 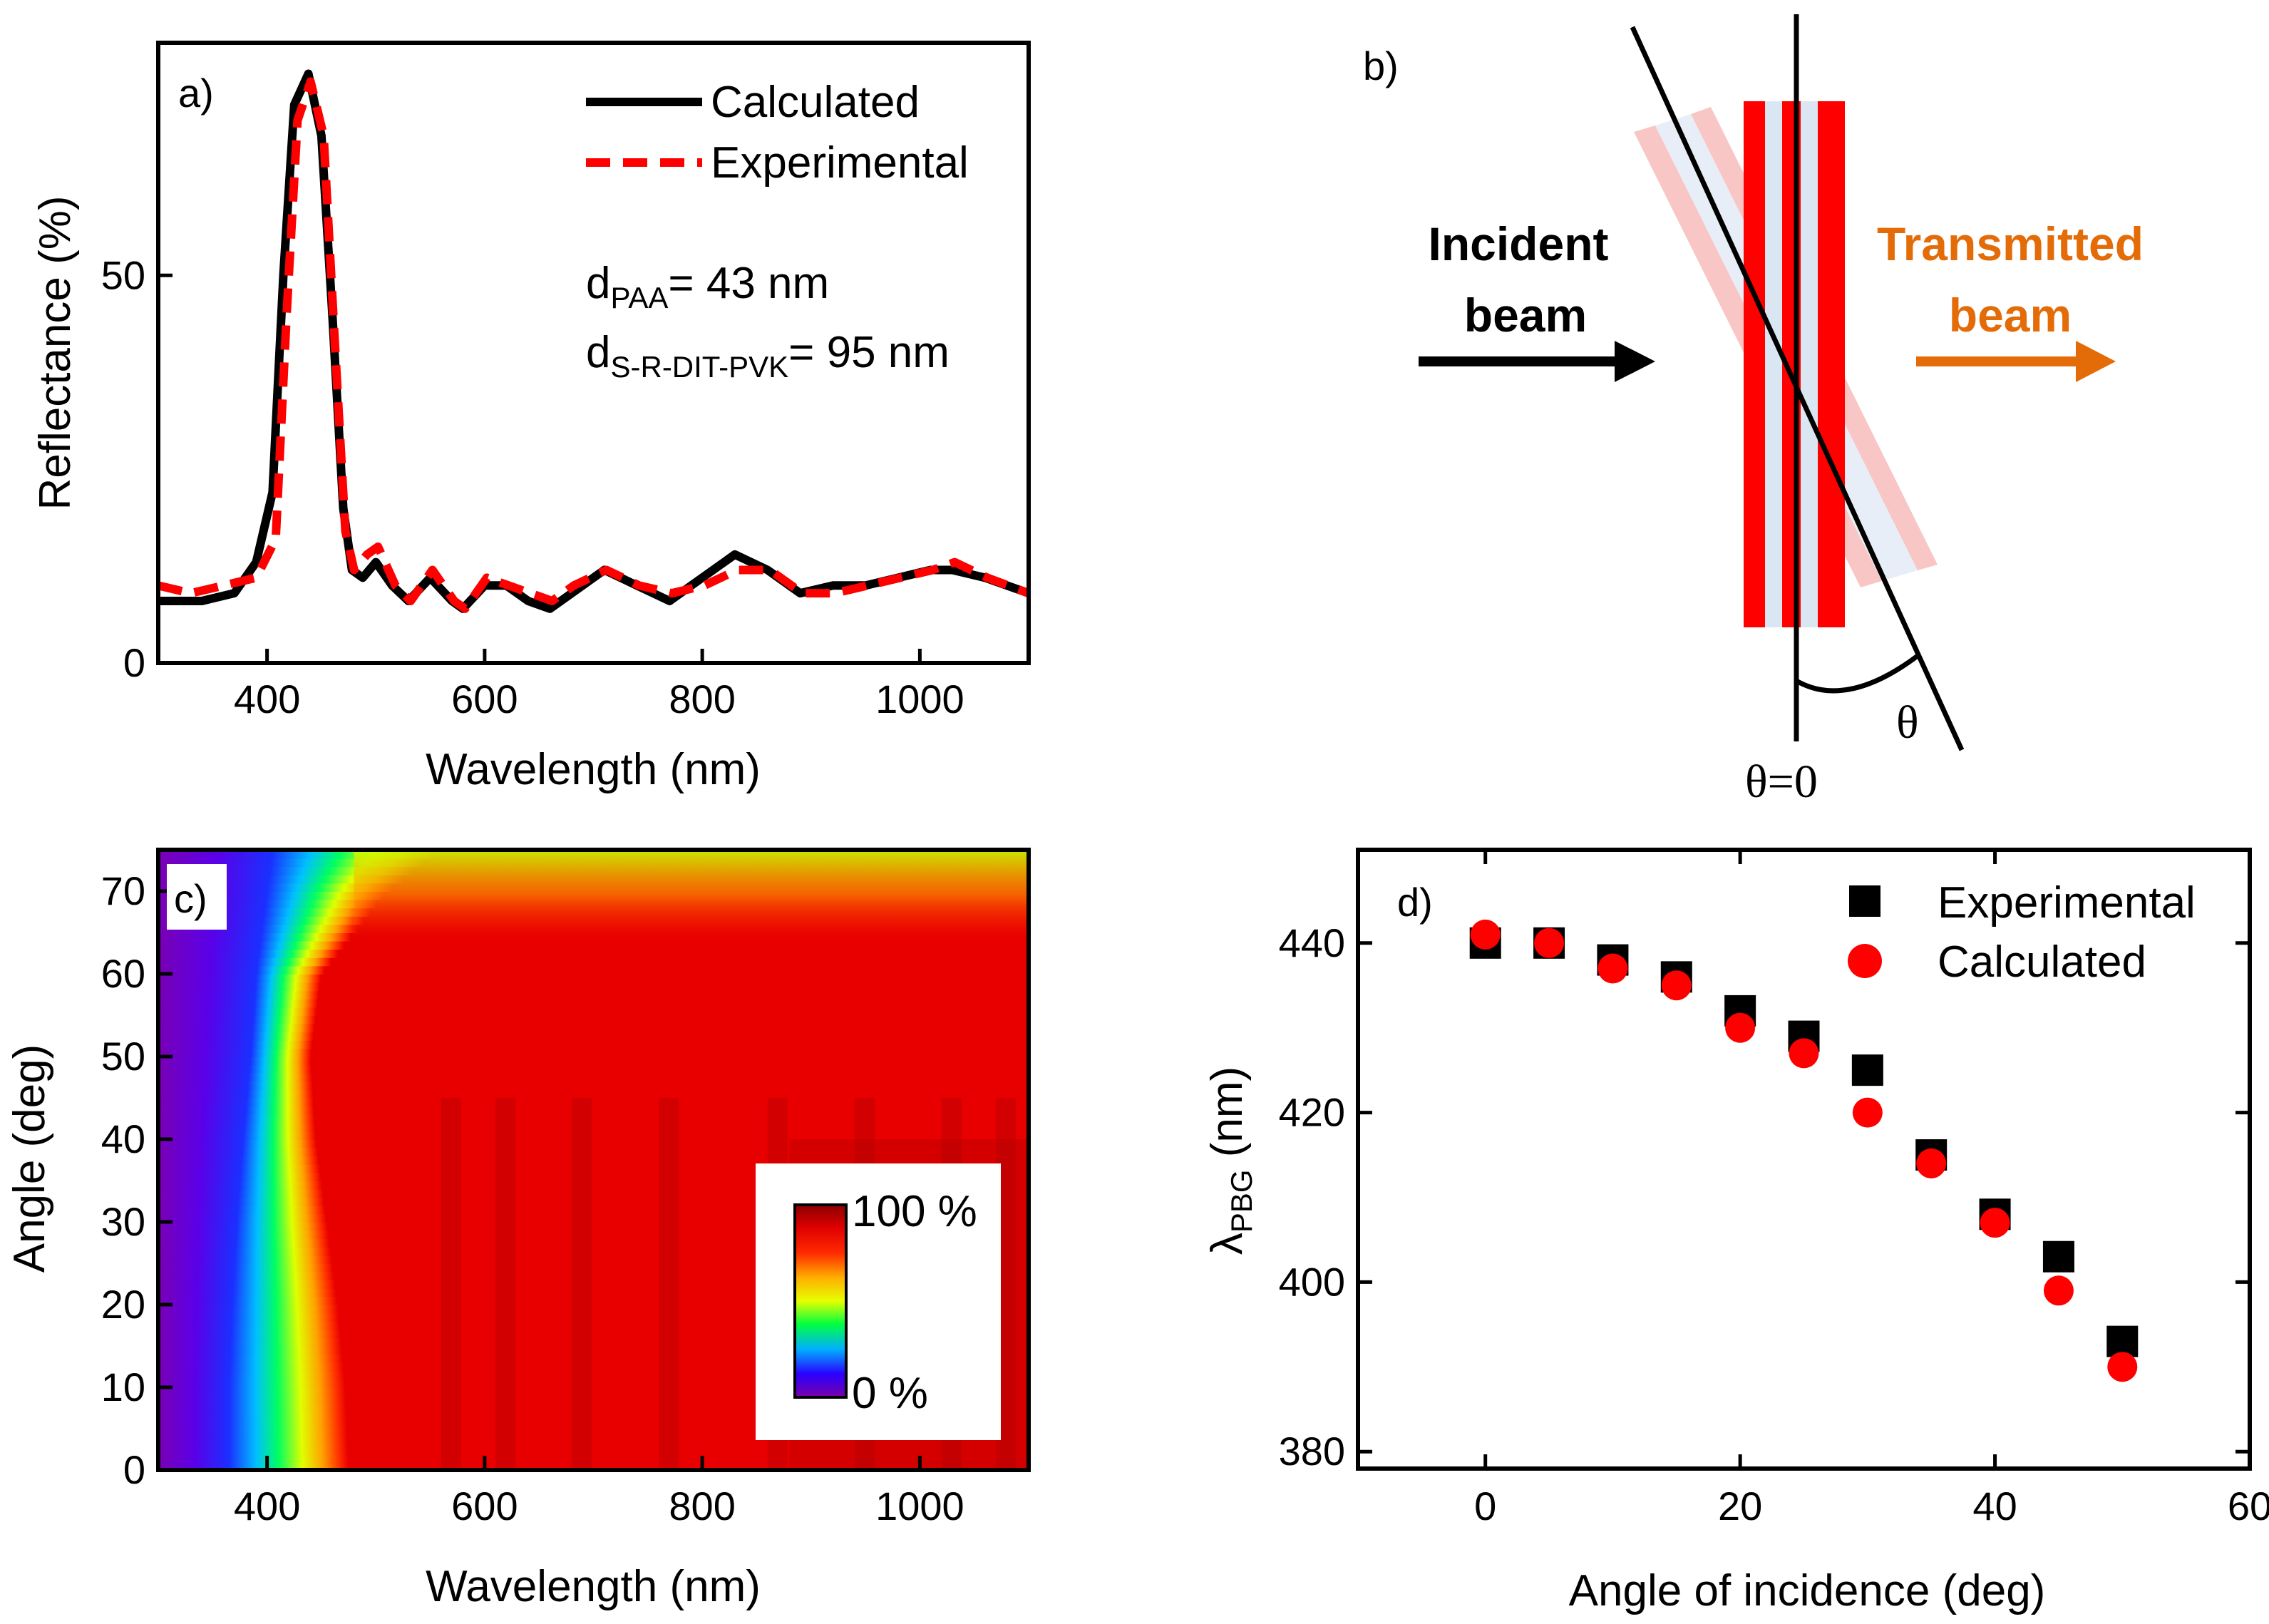 What do you see at coordinates (1525, 315) in the screenshot?
I see `incident-beam-label-line2: beam` at bounding box center [1525, 315].